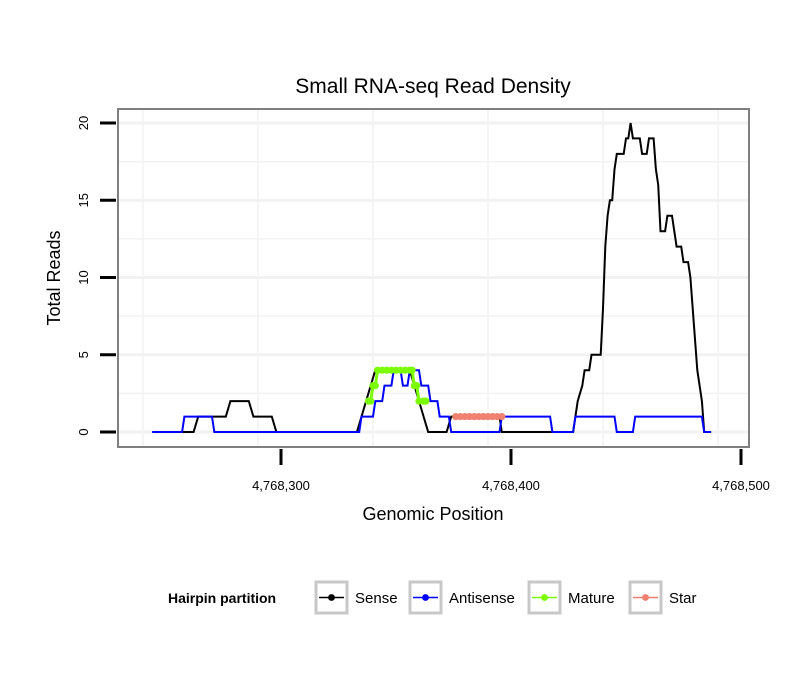  I want to click on x-axis-label: Genomic Position, so click(432, 514).